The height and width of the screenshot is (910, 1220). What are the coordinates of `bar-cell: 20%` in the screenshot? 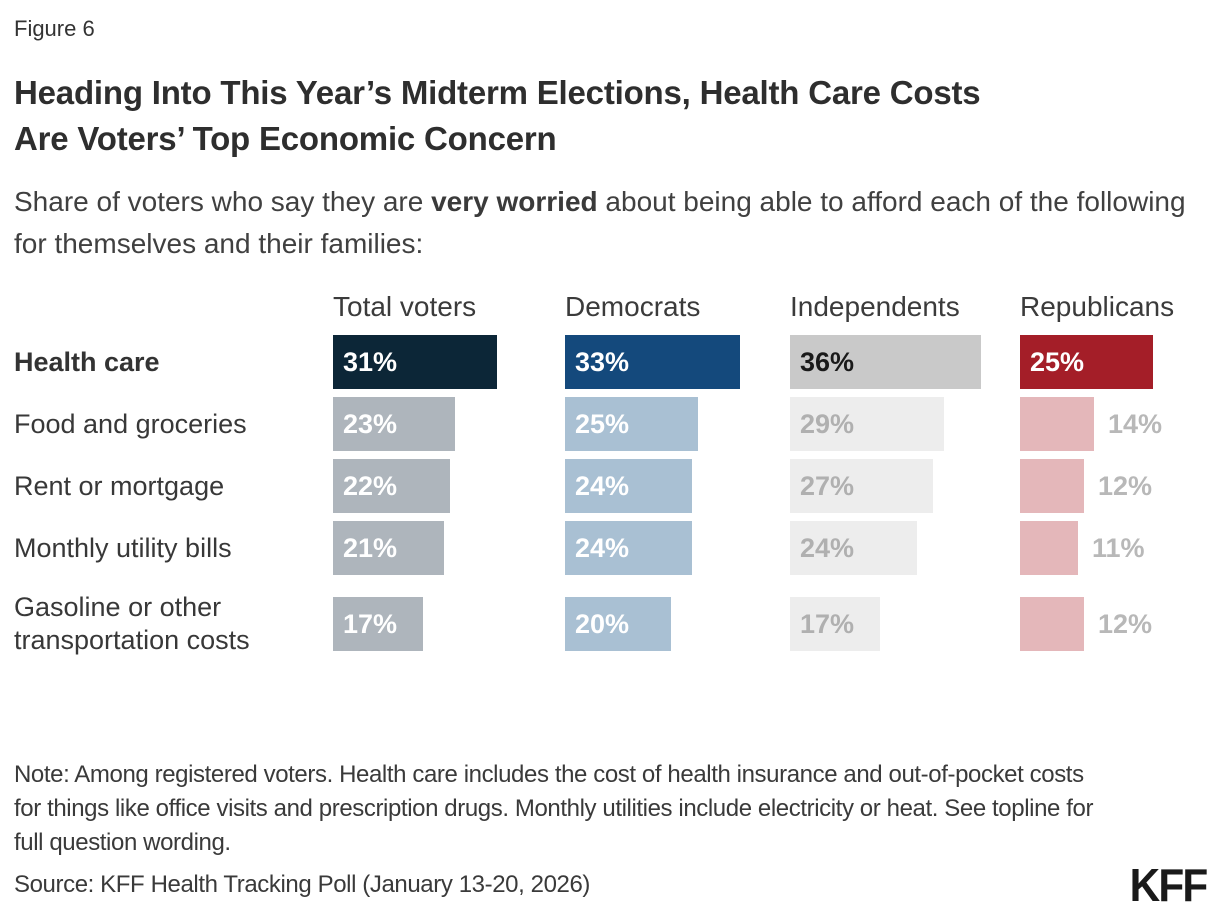 It's located at (677, 624).